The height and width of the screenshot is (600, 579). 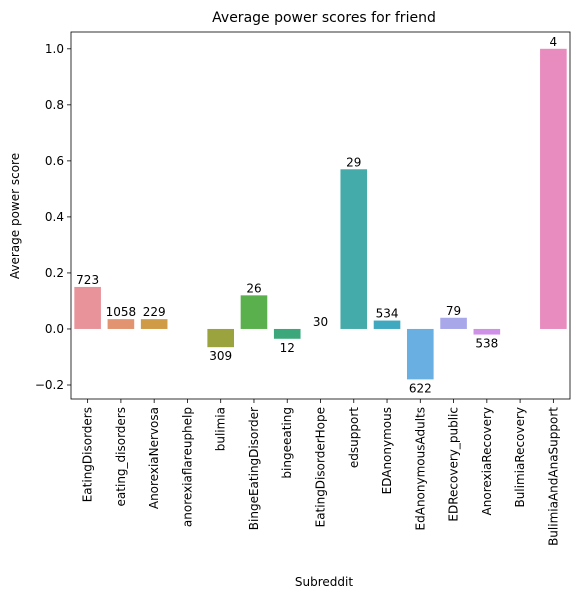 I want to click on data-label-AnorexiaRecovery: 538, so click(x=486, y=344).